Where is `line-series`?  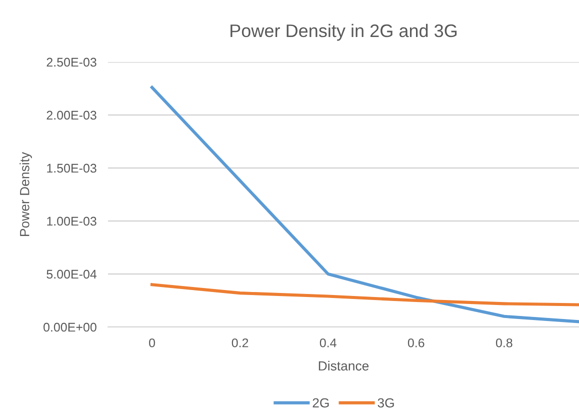 line-series is located at coordinates (364, 294).